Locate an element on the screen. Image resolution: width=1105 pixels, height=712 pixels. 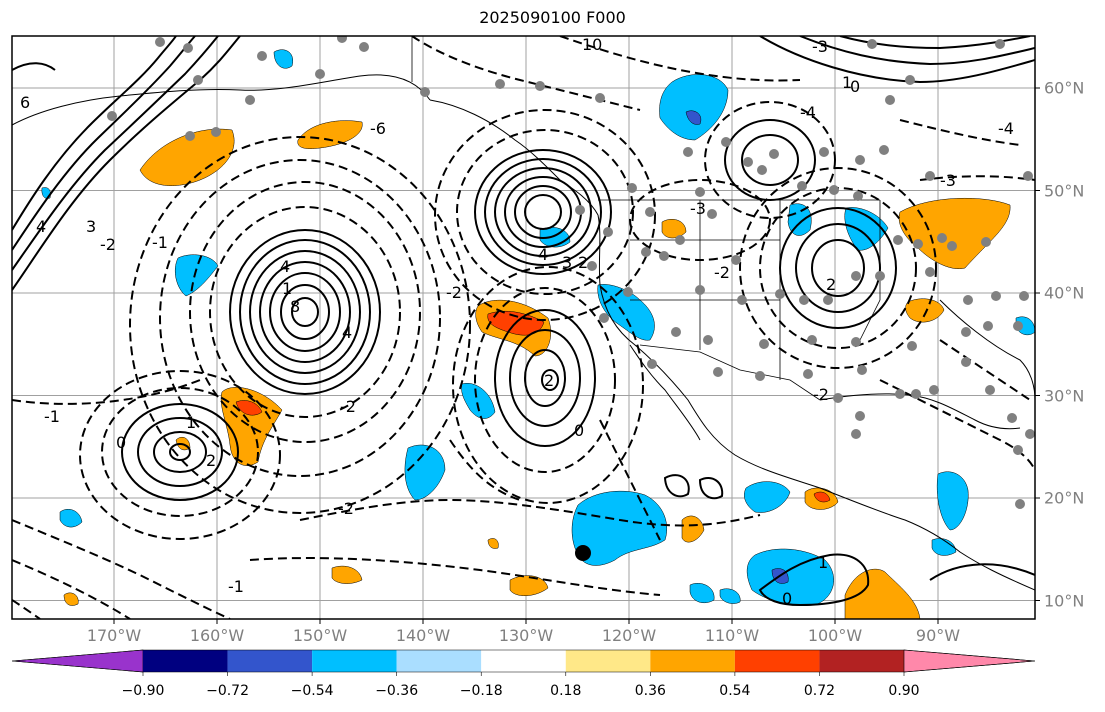
contour-label: 8 is located at coordinates (295, 306).